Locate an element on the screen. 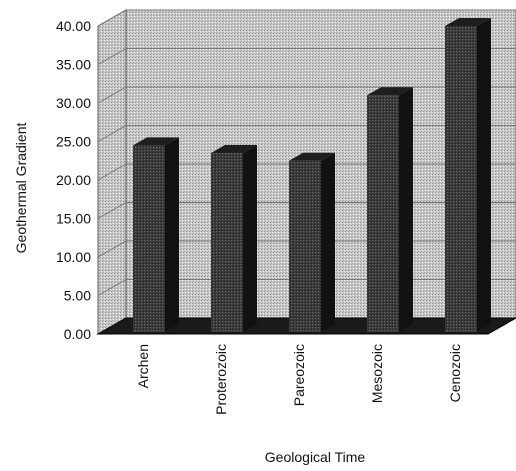  y-tick-label: 5.00 is located at coordinates (77, 296).